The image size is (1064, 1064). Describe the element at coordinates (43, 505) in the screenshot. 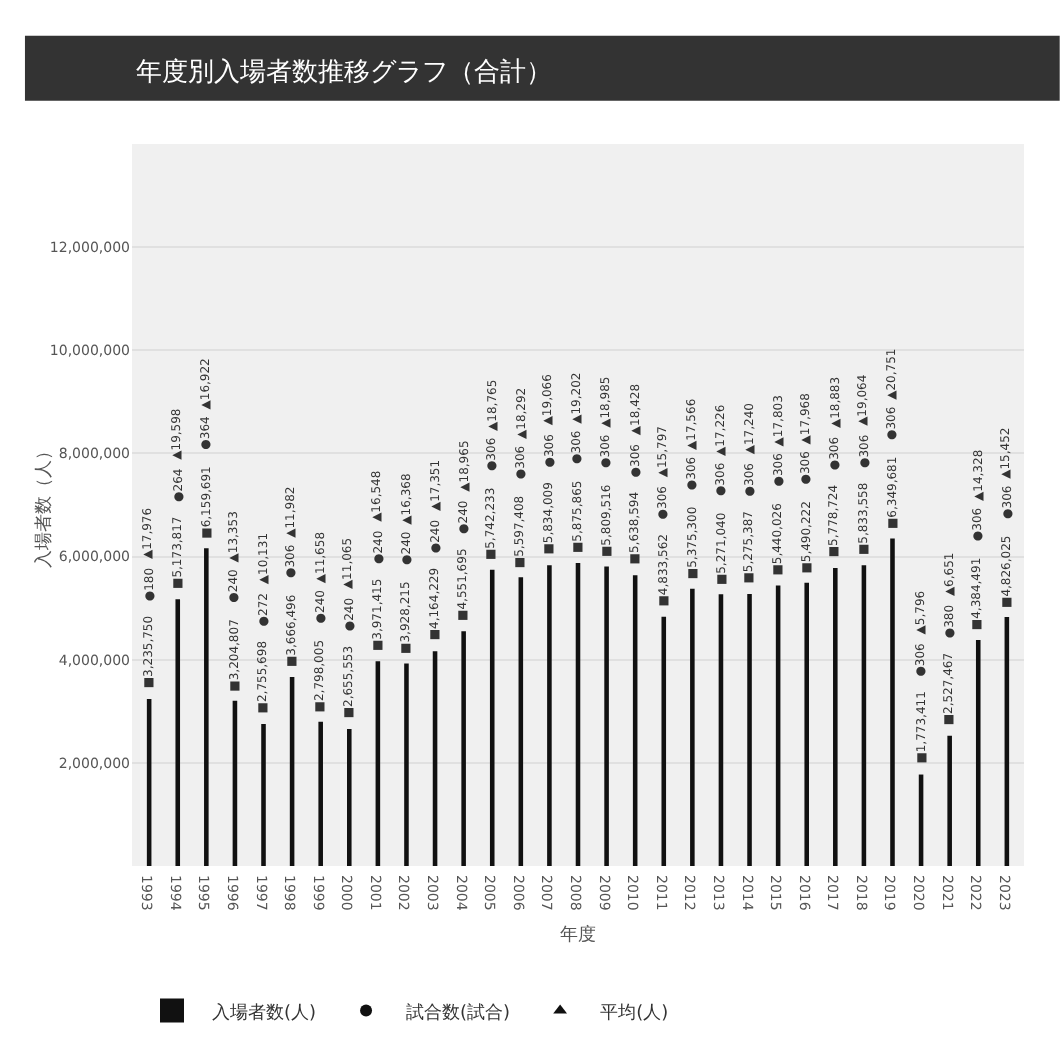

I see `y-axis-title: 入場者数（人）` at that location.